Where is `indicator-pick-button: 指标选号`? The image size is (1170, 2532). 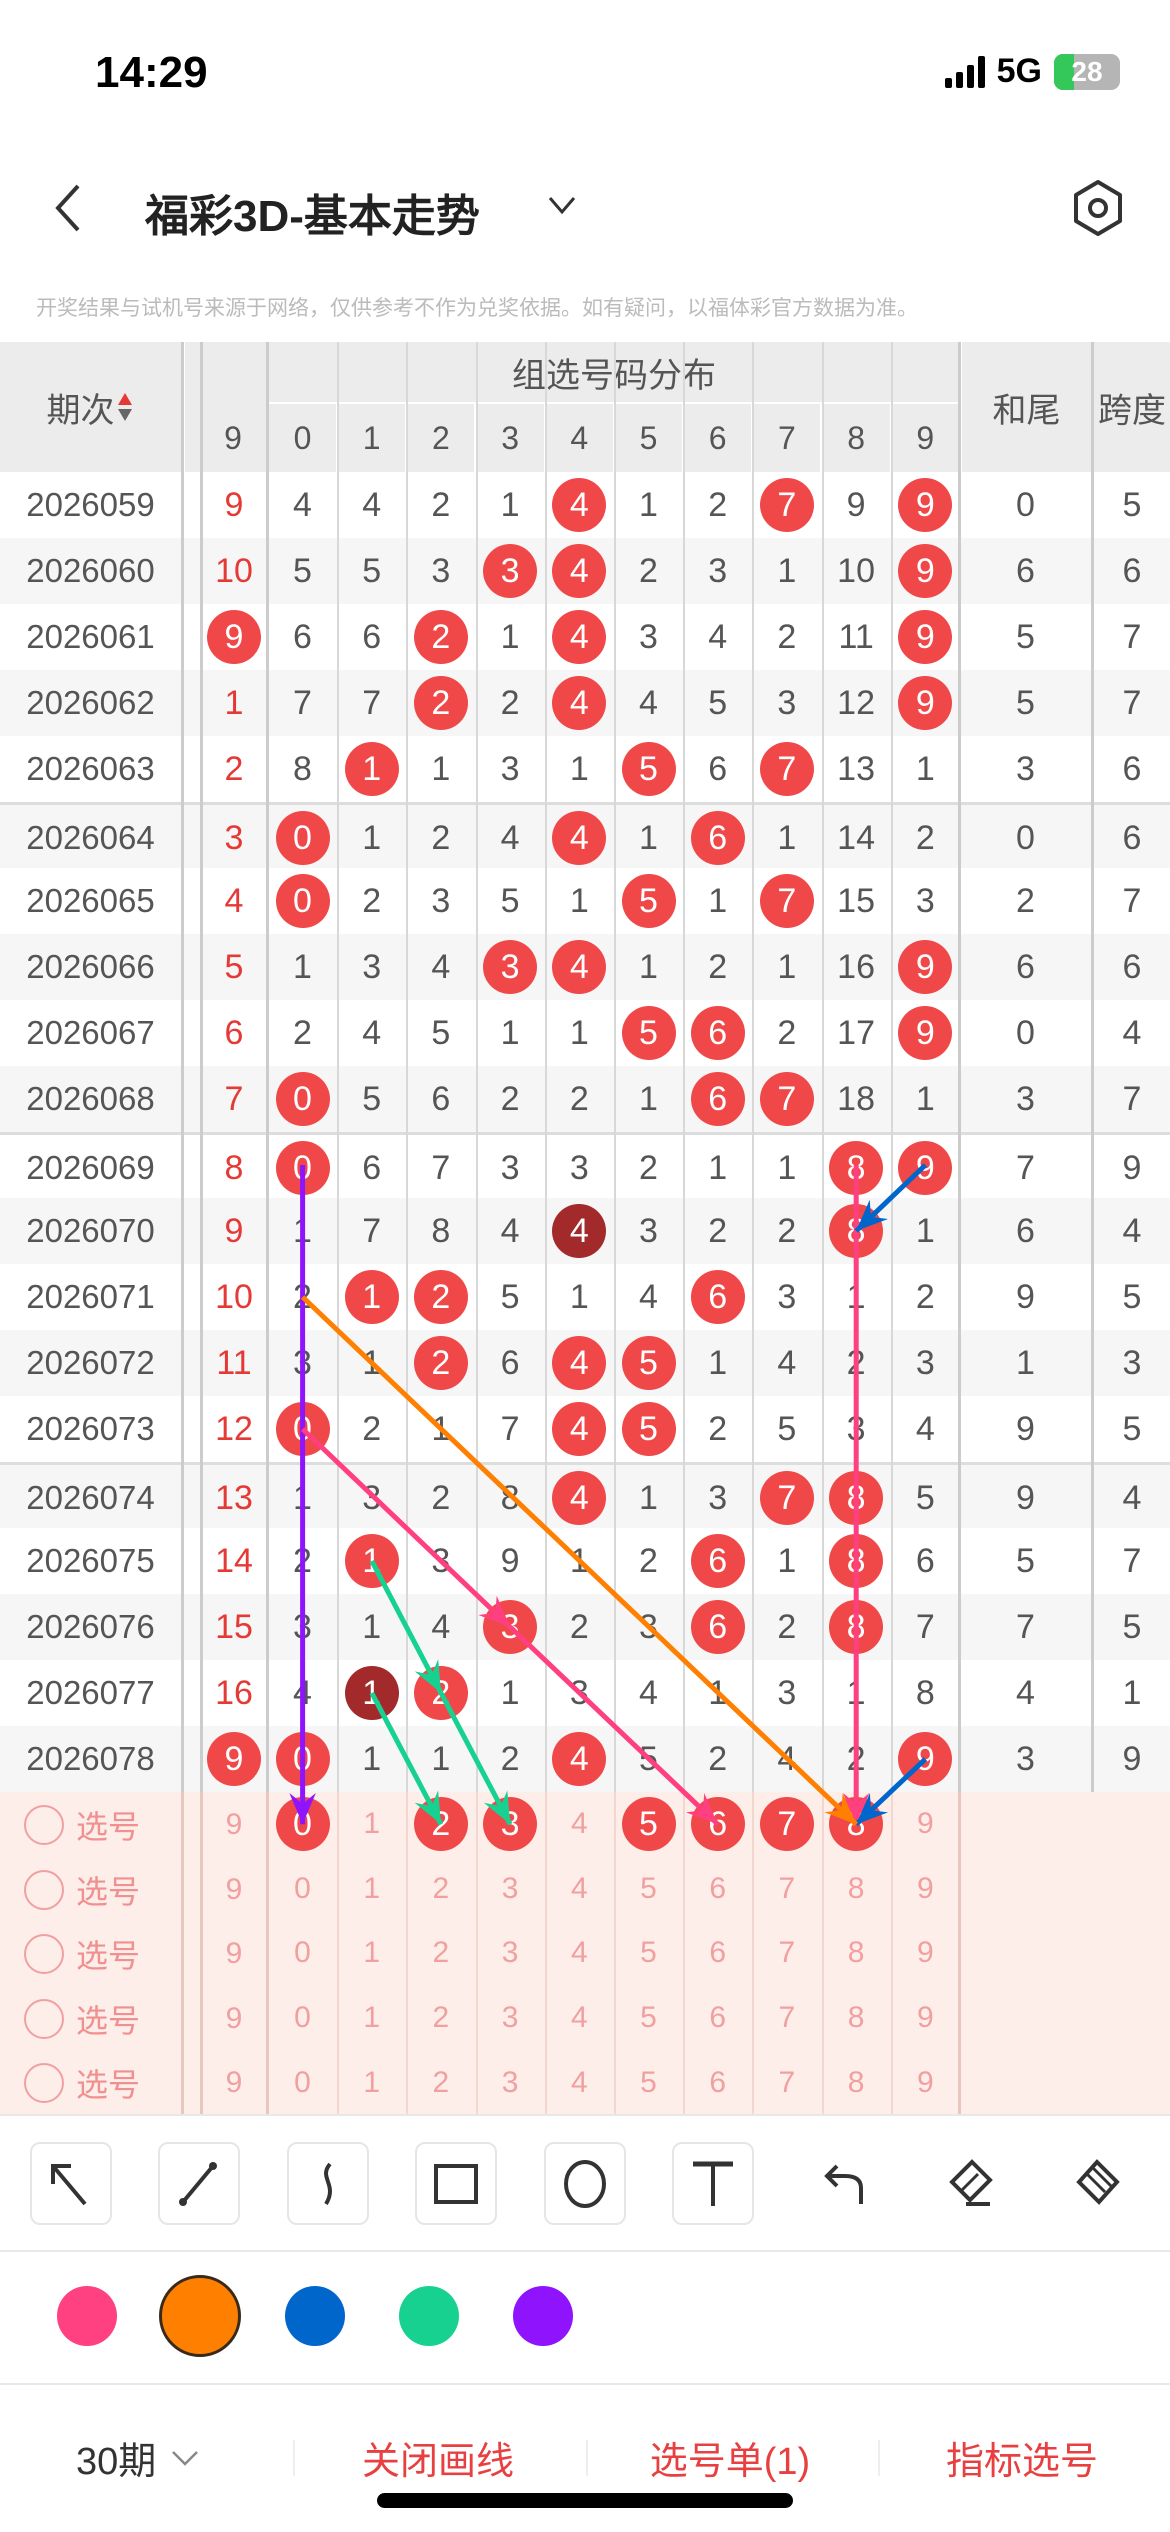 indicator-pick-button: 指标选号 is located at coordinates (1021, 2462).